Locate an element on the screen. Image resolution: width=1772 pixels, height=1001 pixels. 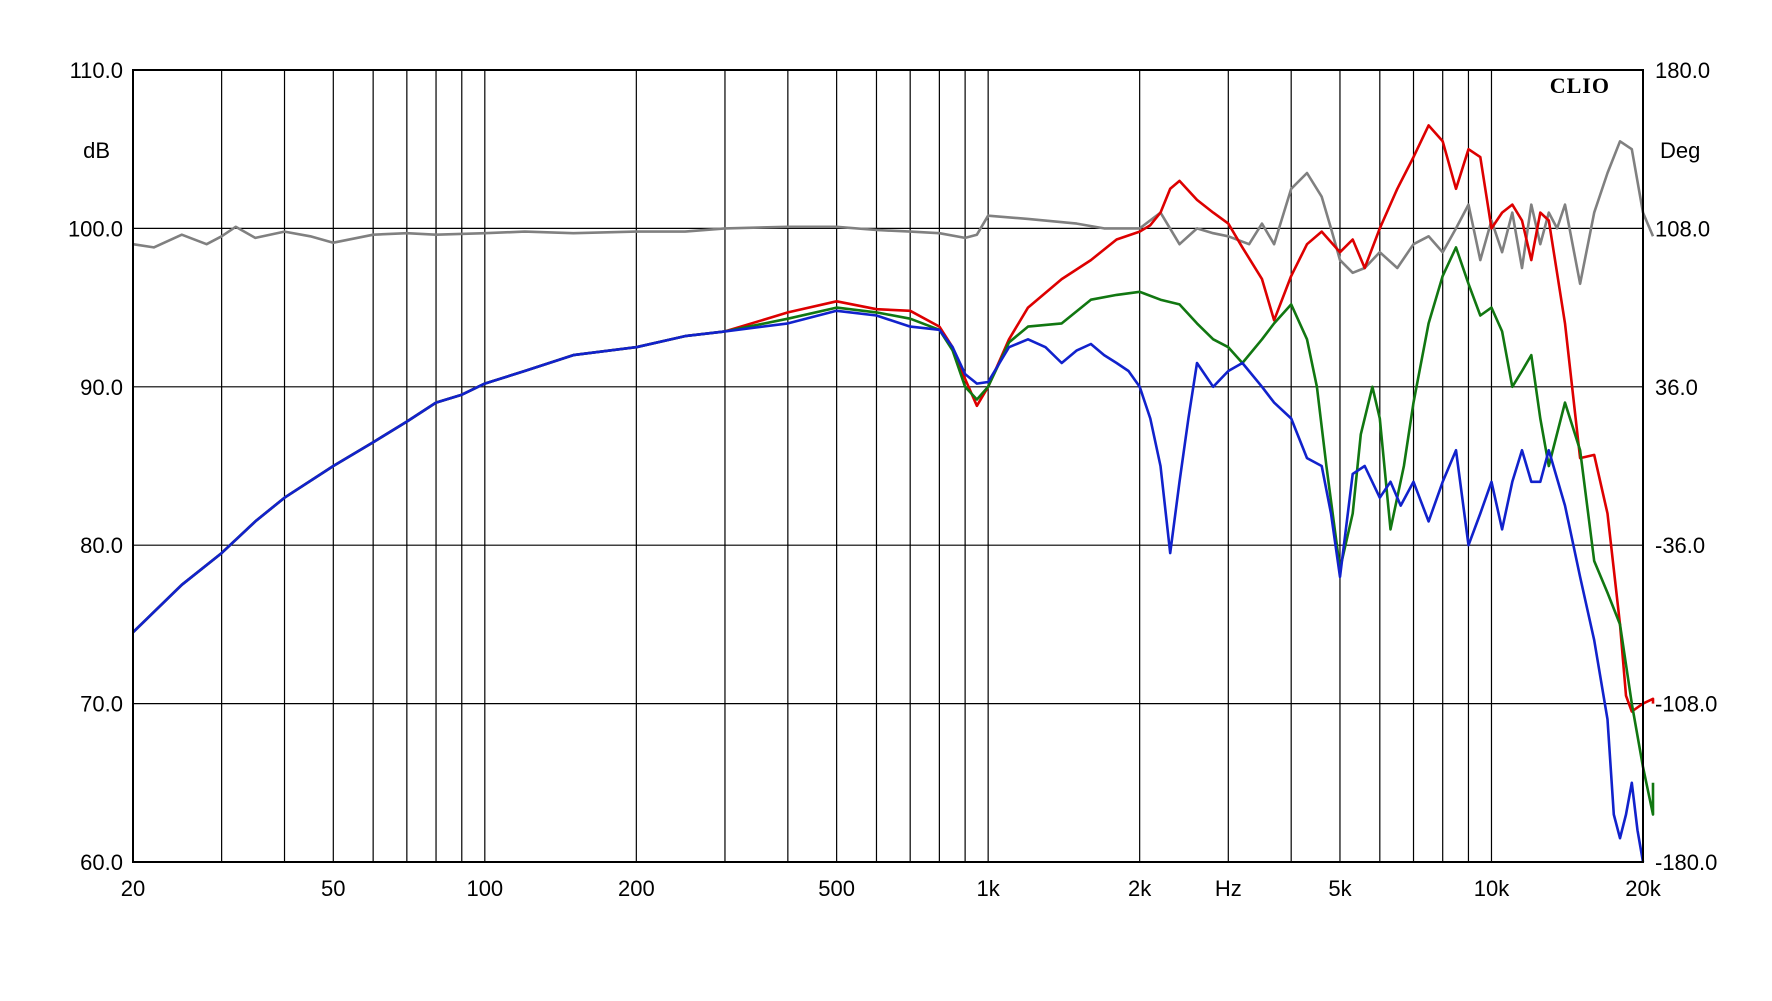
y-tick-label: 60.0 is located at coordinates (101, 862).